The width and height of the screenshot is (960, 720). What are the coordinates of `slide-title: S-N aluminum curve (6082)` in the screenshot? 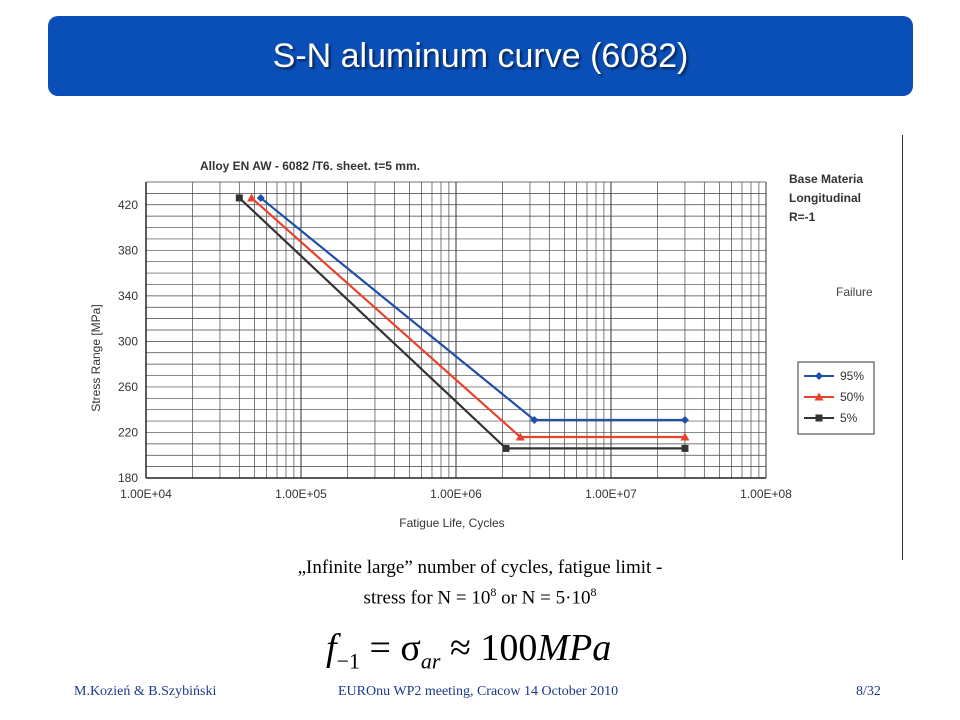 It's located at (480, 55).